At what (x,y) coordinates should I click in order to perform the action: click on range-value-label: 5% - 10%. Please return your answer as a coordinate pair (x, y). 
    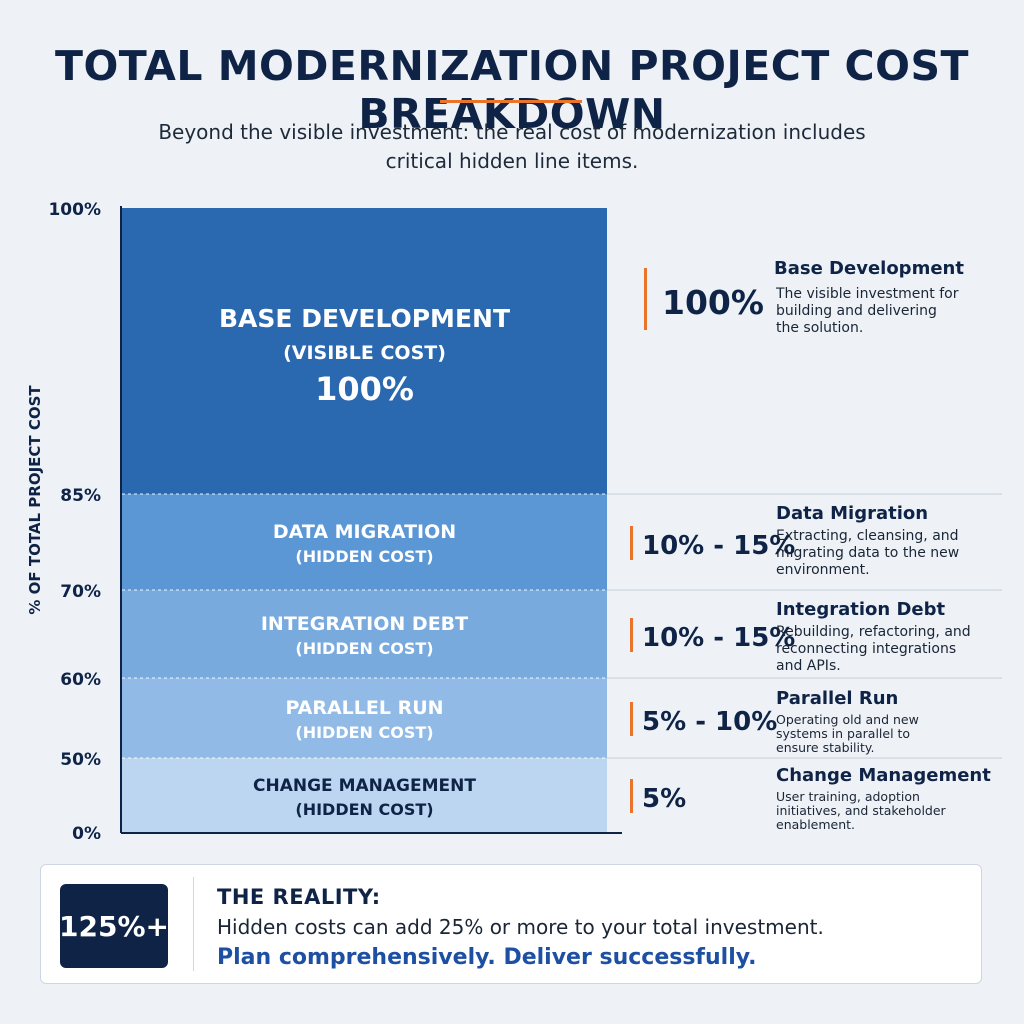
    Looking at the image, I should click on (709, 722).